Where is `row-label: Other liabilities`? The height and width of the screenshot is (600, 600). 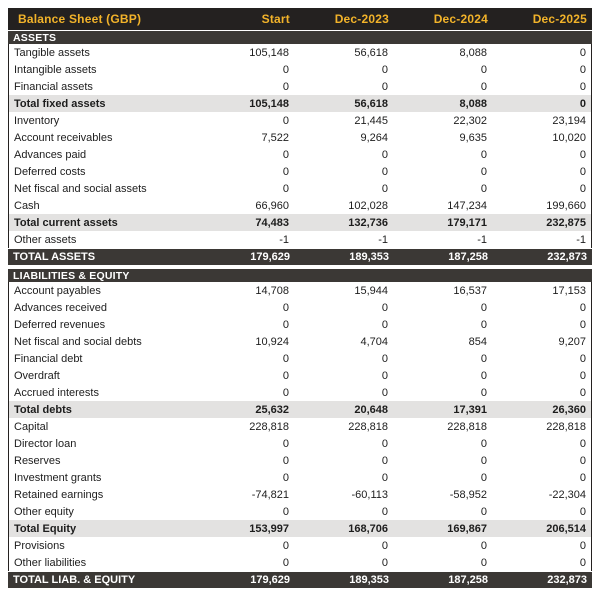 row-label: Other liabilities is located at coordinates (50, 562).